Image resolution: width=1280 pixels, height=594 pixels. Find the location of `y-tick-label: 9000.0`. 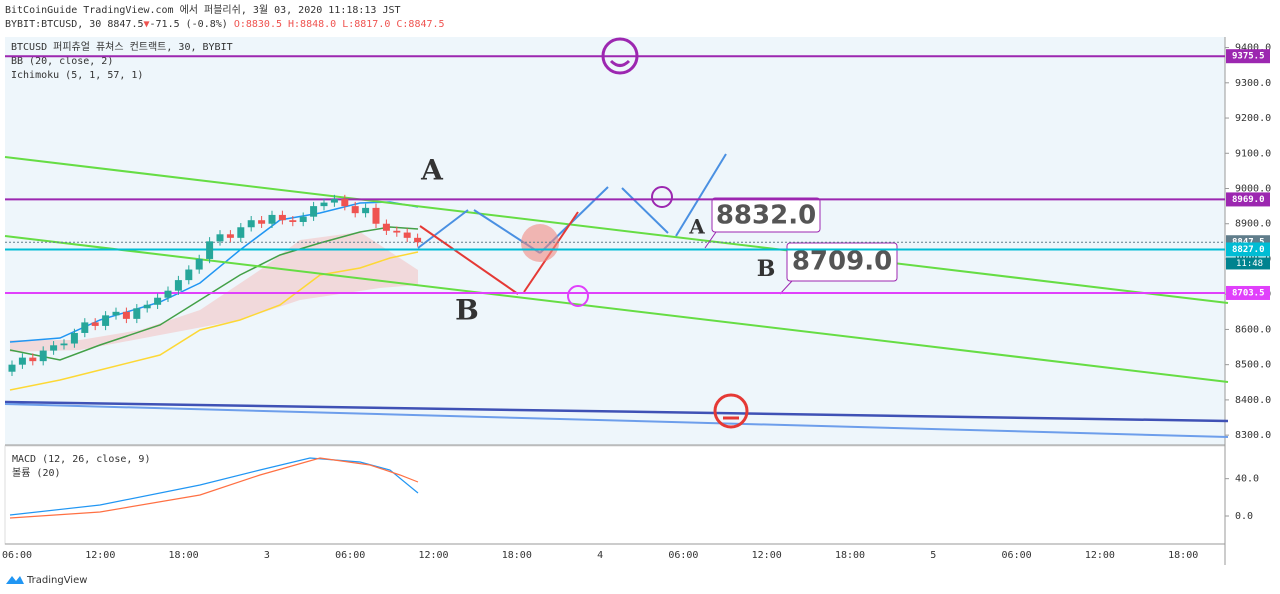

y-tick-label: 9000.0 is located at coordinates (1253, 189).